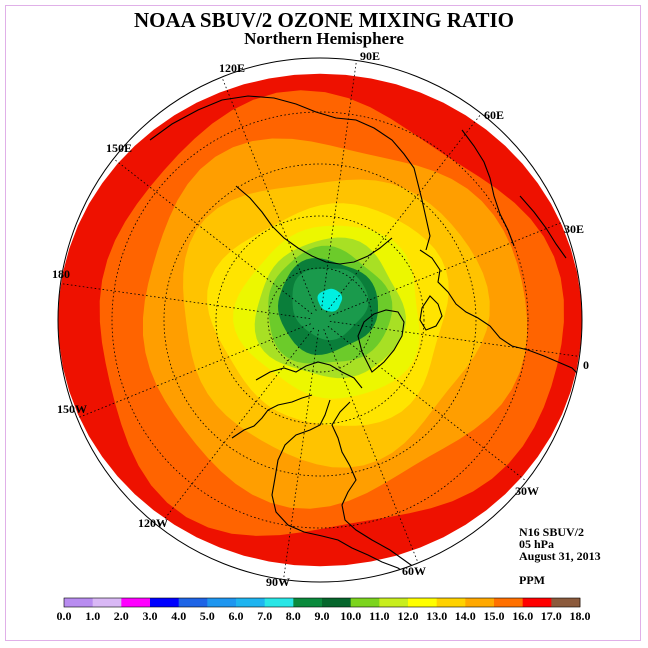 This screenshot has width=648, height=648. Describe the element at coordinates (309, 375) in the screenshot. I see `coast-canada-arctic` at that location.